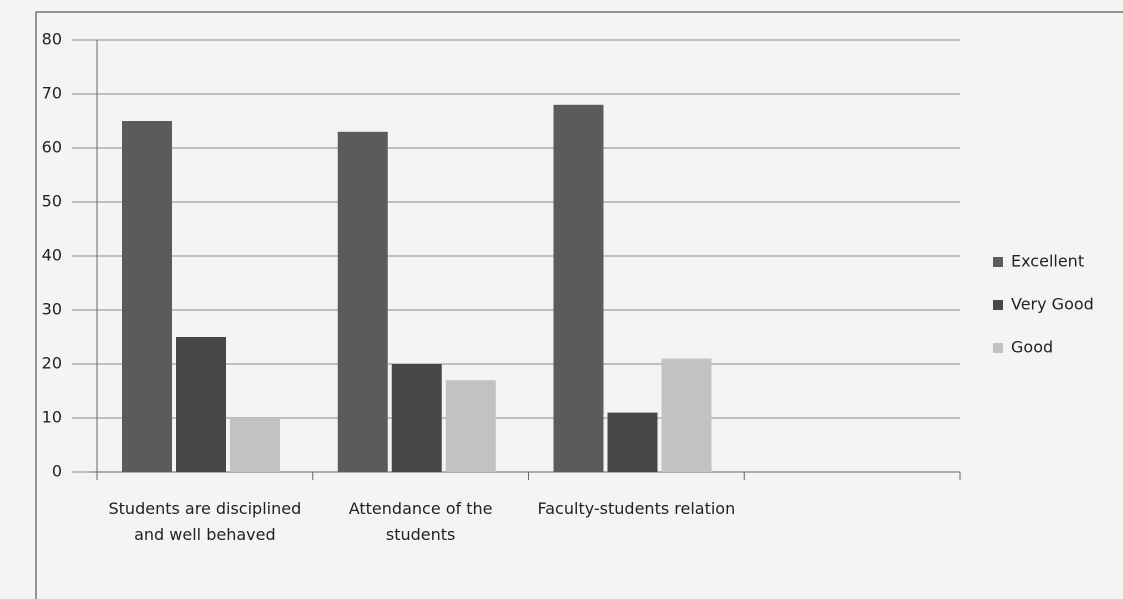 The height and width of the screenshot is (599, 1123). What do you see at coordinates (1047, 261) in the screenshot?
I see `legend-label: Excellent` at bounding box center [1047, 261].